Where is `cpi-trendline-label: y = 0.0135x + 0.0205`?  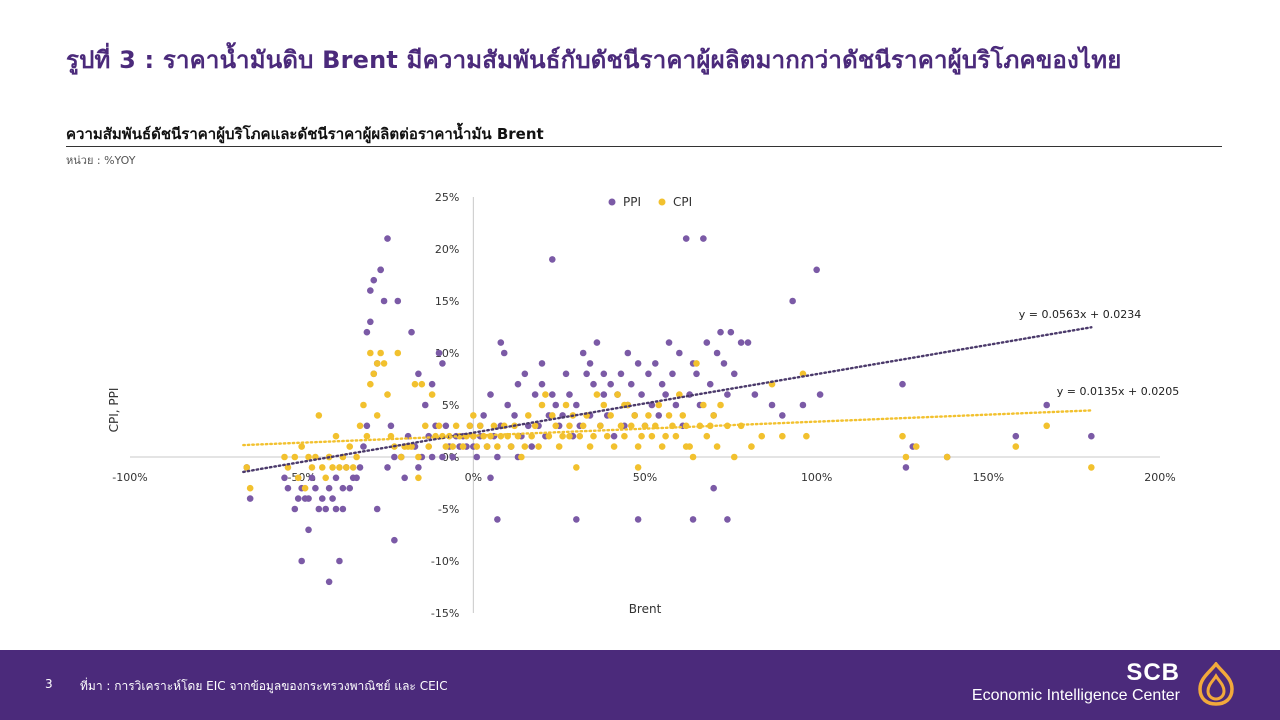 cpi-trendline-label: y = 0.0135x + 0.0205 is located at coordinates (1118, 391).